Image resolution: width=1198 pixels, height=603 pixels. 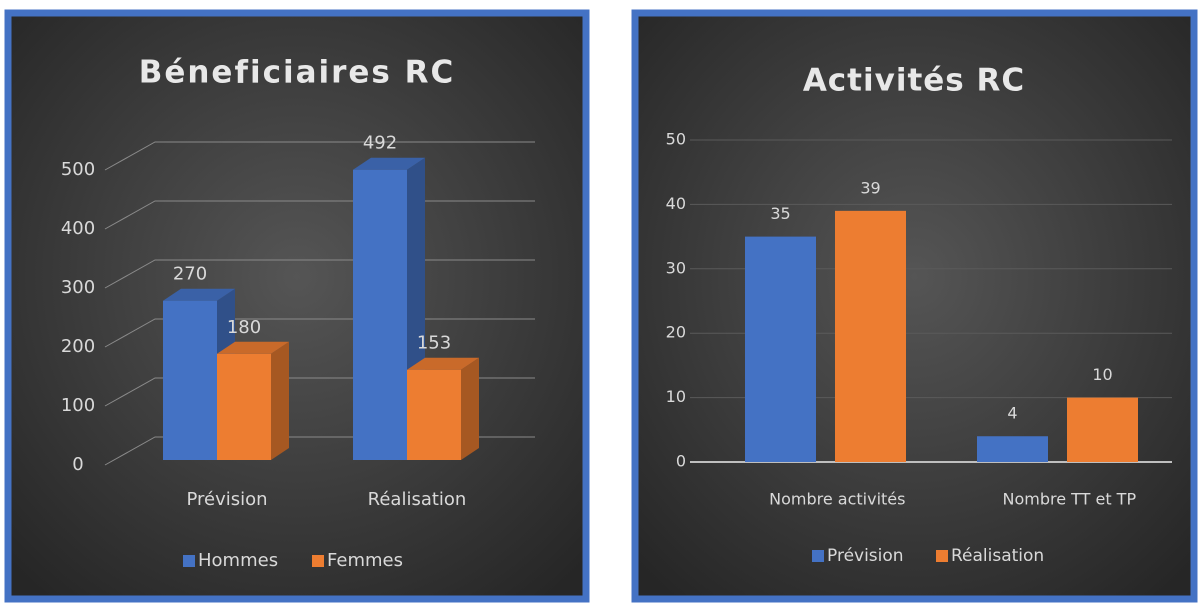 I want to click on chart-title: Béneficiaires RC, so click(x=297, y=73).